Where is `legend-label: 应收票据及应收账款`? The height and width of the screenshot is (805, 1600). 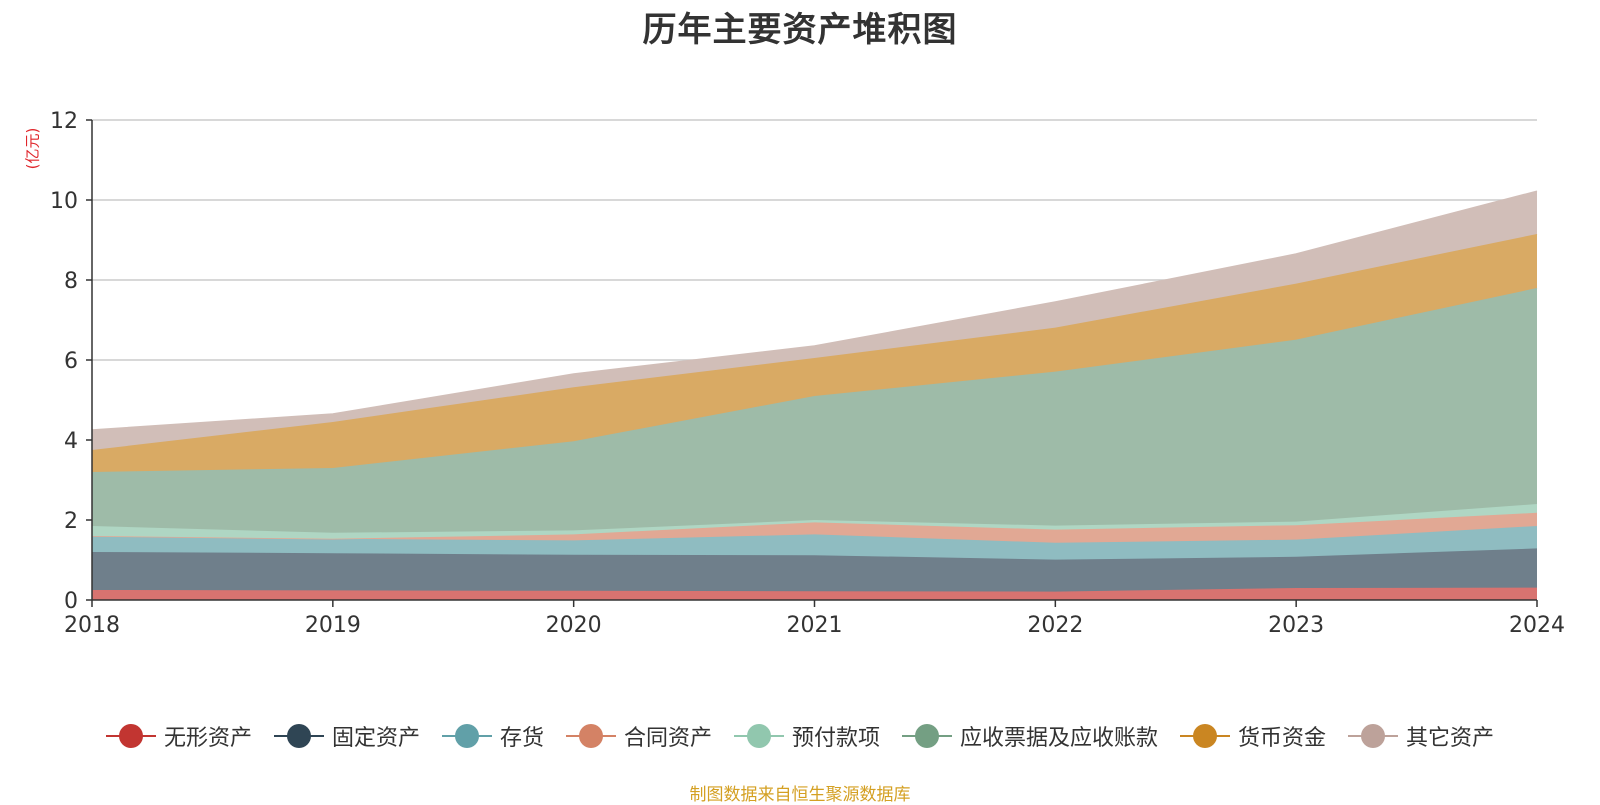
legend-label: 应收票据及应收账款 is located at coordinates (1059, 738).